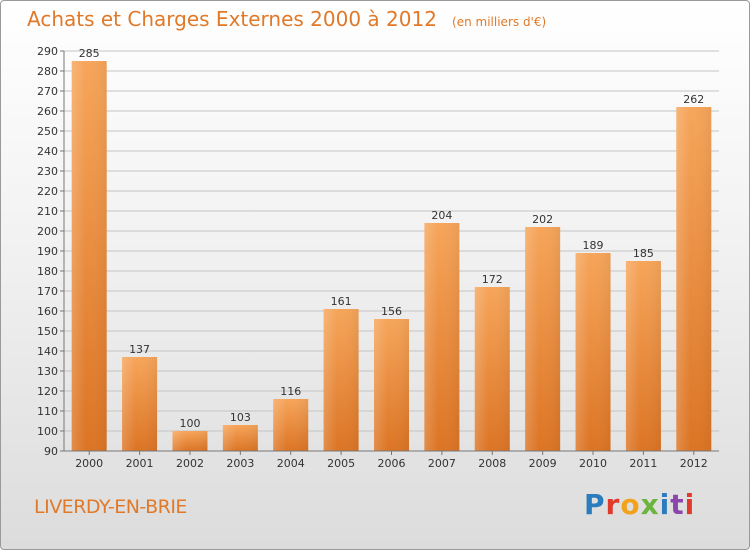 The width and height of the screenshot is (750, 550). Describe the element at coordinates (47, 51) in the screenshot. I see `y-tick-label: 290` at that location.